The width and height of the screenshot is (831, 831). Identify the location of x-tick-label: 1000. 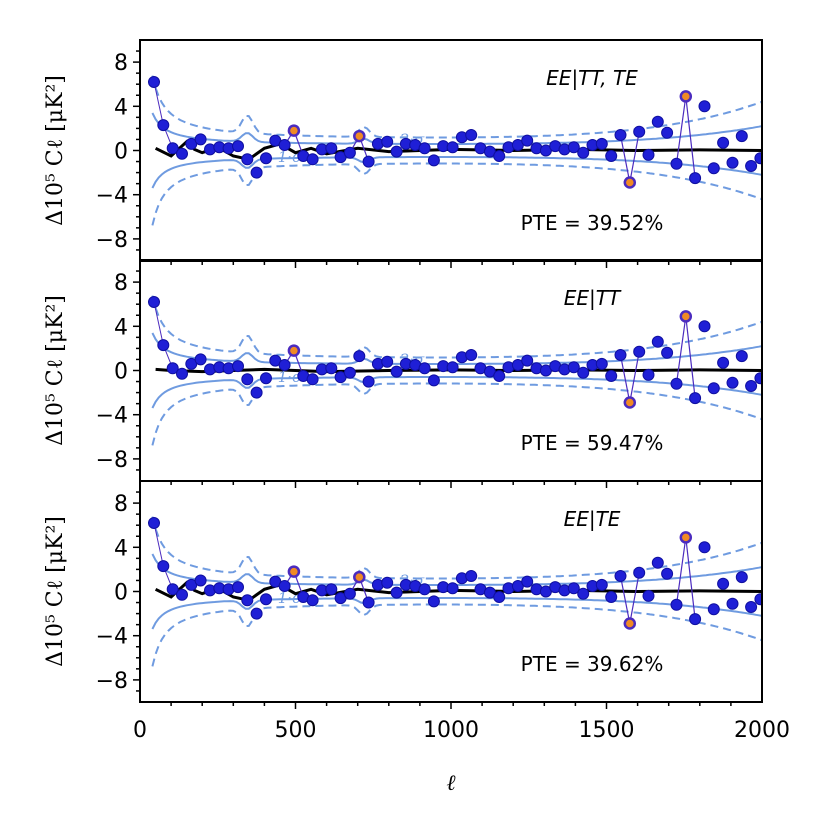
(451, 730).